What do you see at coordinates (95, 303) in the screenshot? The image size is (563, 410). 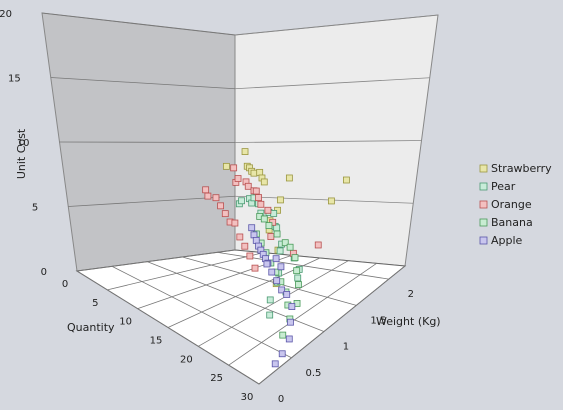 I see `x-tick-label: 5` at bounding box center [95, 303].